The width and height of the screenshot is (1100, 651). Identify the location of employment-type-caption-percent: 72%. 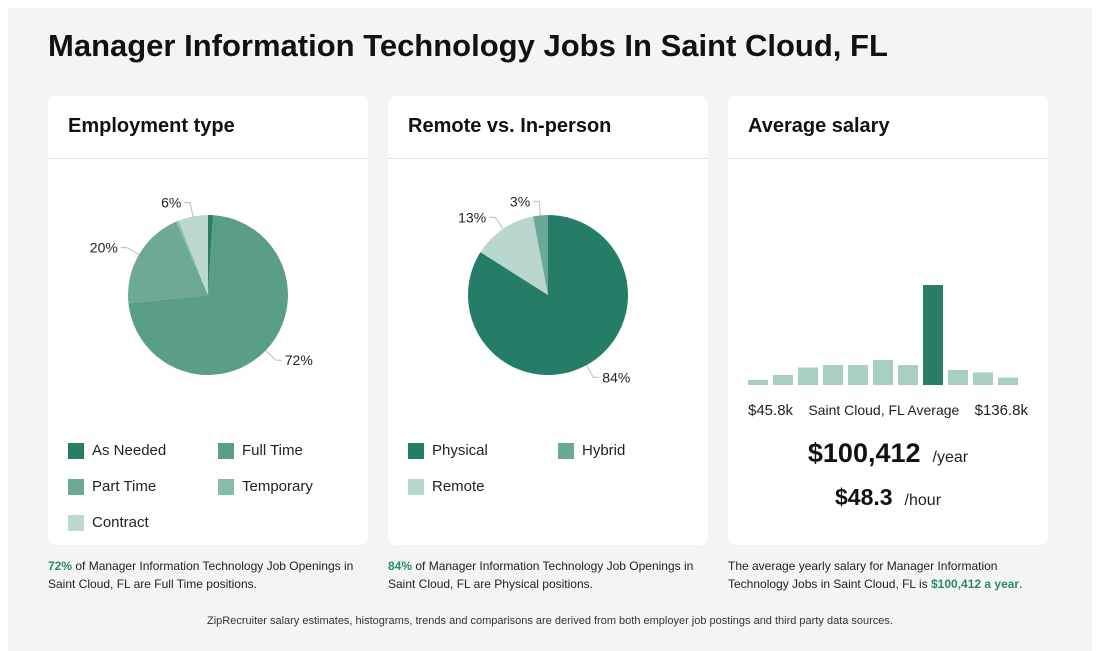
(60, 566).